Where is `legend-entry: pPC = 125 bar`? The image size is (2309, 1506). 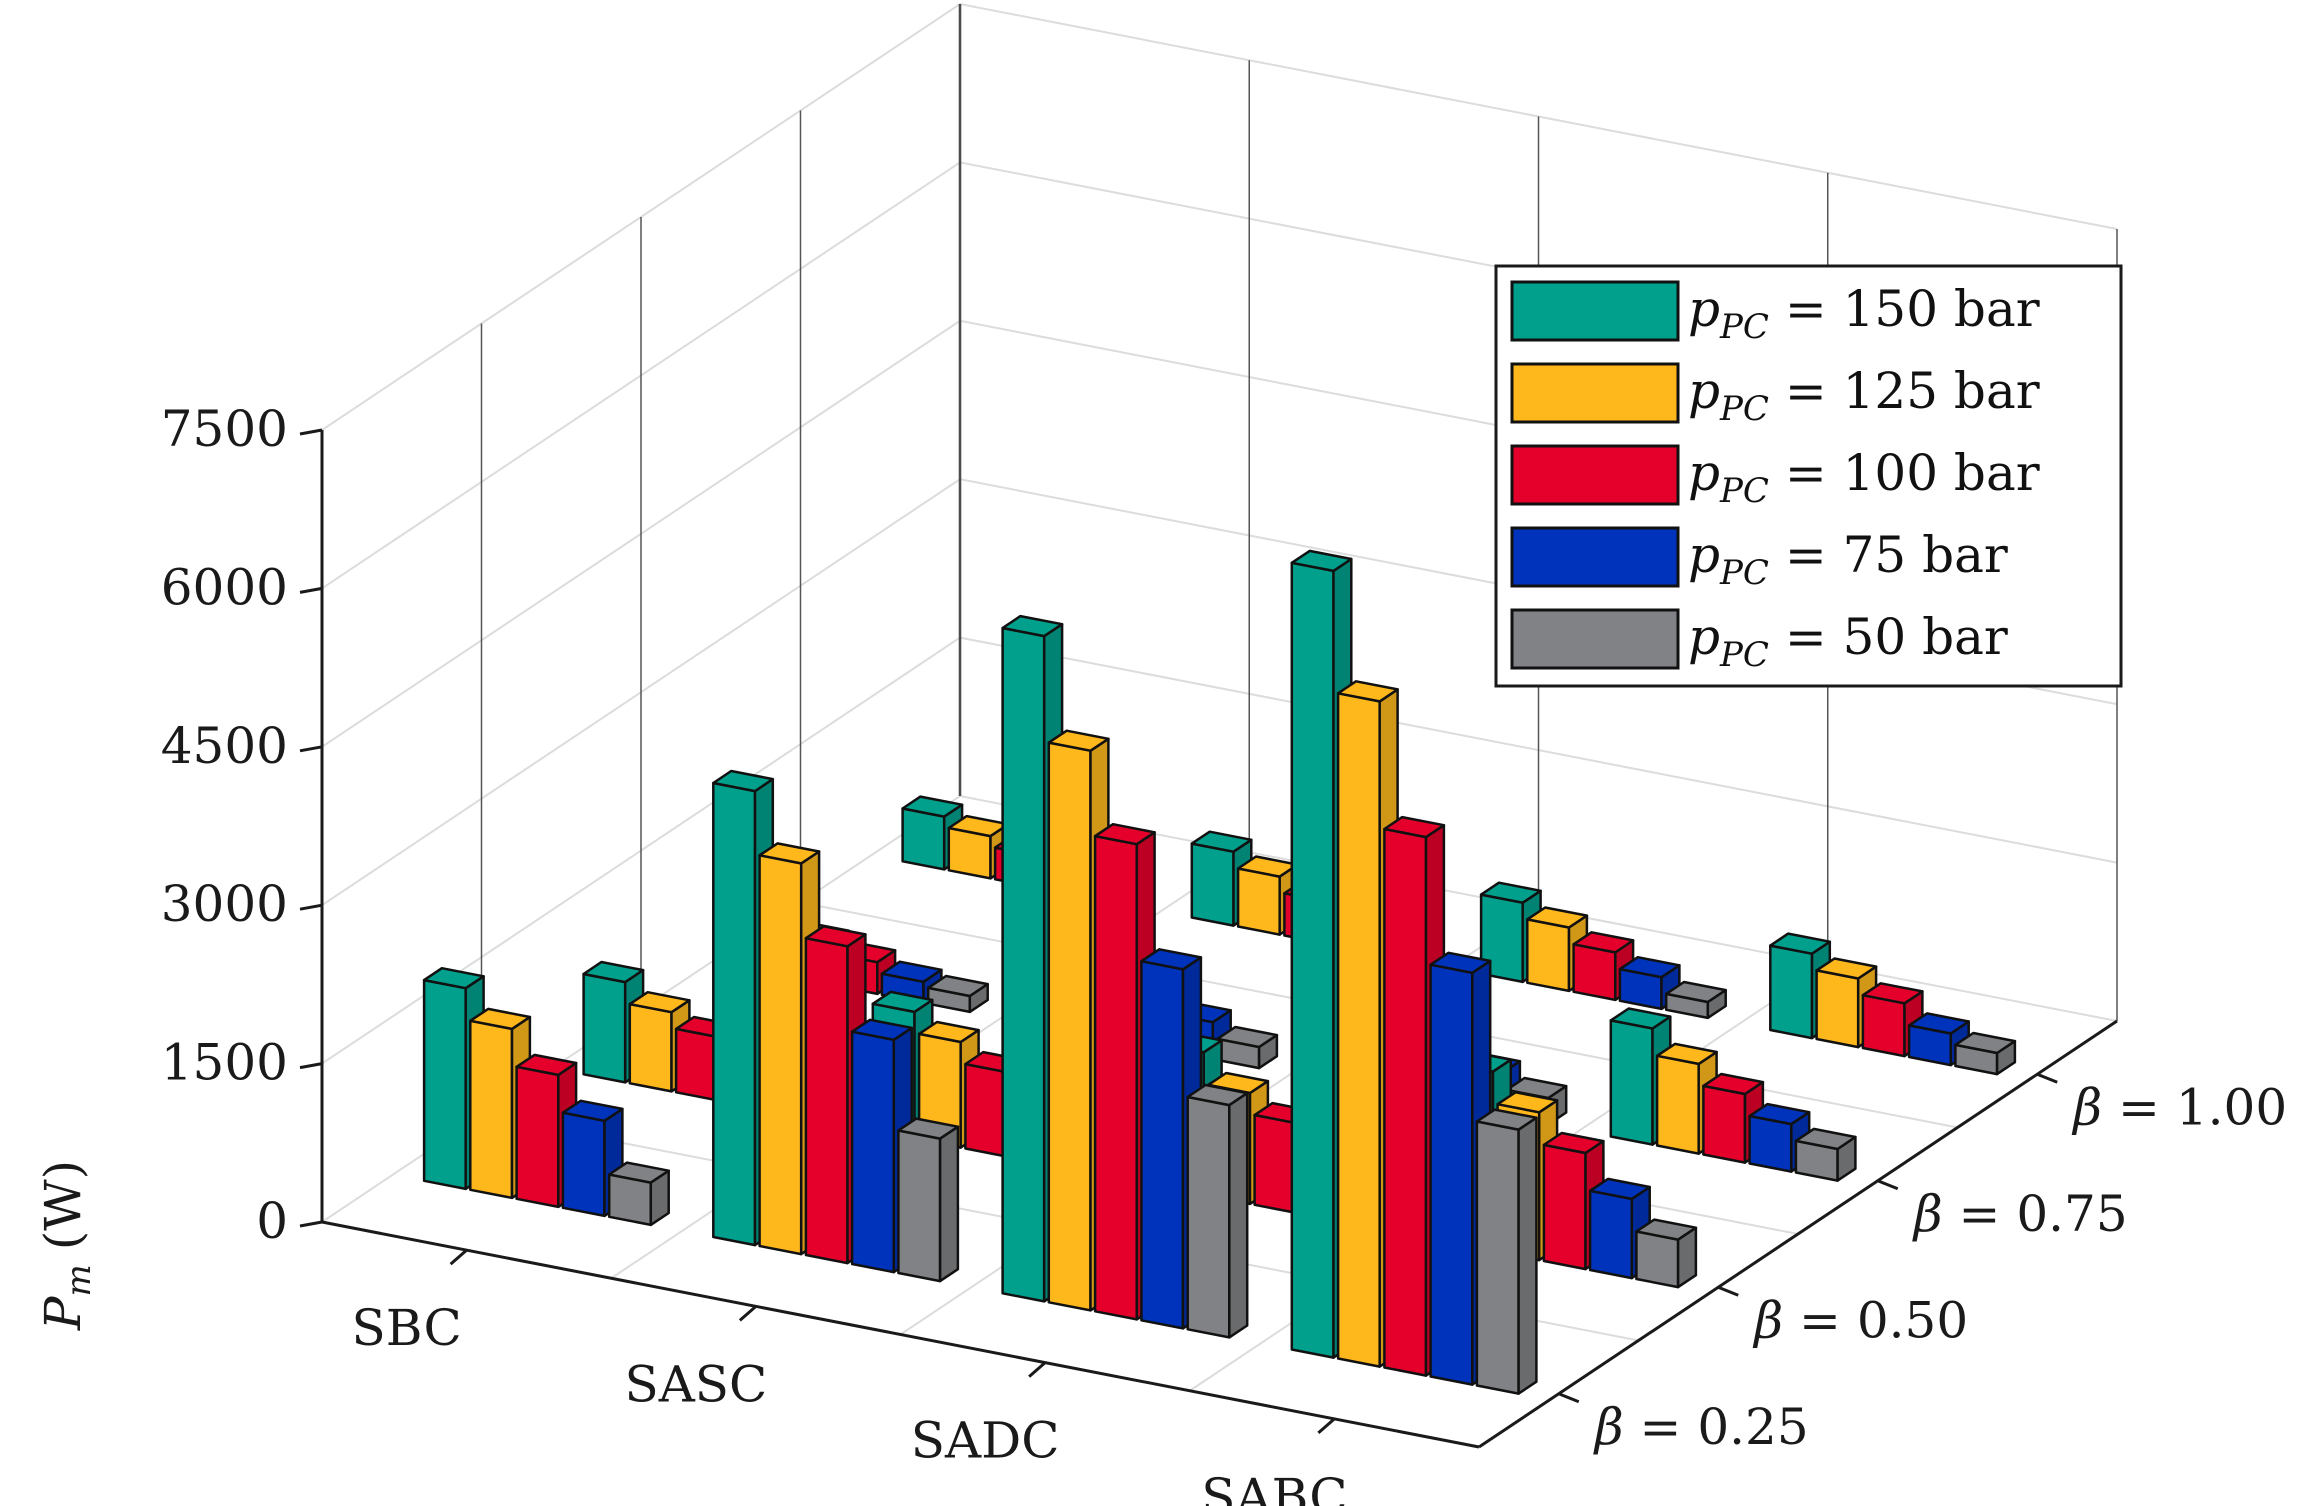 legend-entry: pPC = 125 bar is located at coordinates (1775, 395).